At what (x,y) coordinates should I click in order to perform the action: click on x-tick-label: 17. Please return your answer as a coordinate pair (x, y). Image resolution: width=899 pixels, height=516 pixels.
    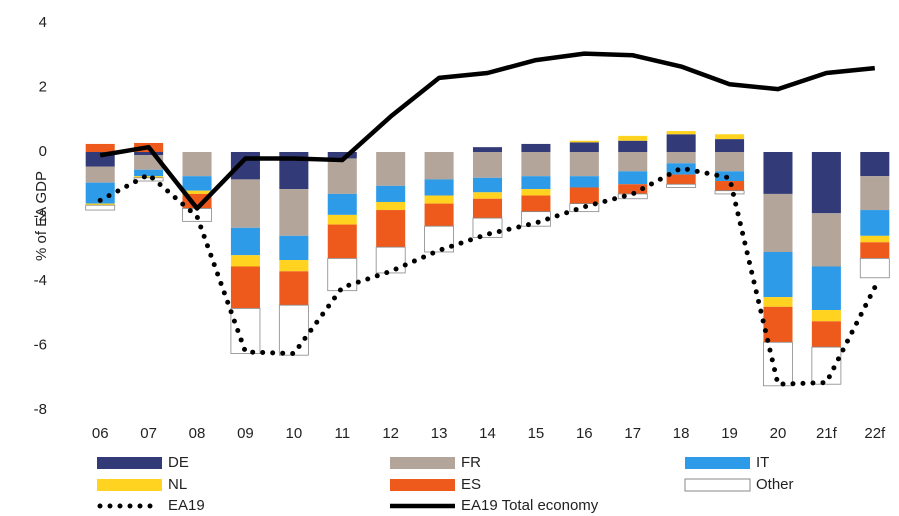
    Looking at the image, I should click on (632, 433).